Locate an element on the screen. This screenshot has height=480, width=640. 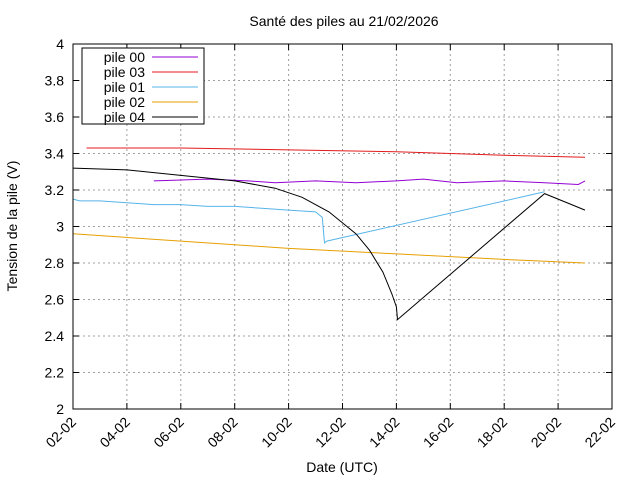
x-tick-label: 10-02 is located at coordinates (276, 432).